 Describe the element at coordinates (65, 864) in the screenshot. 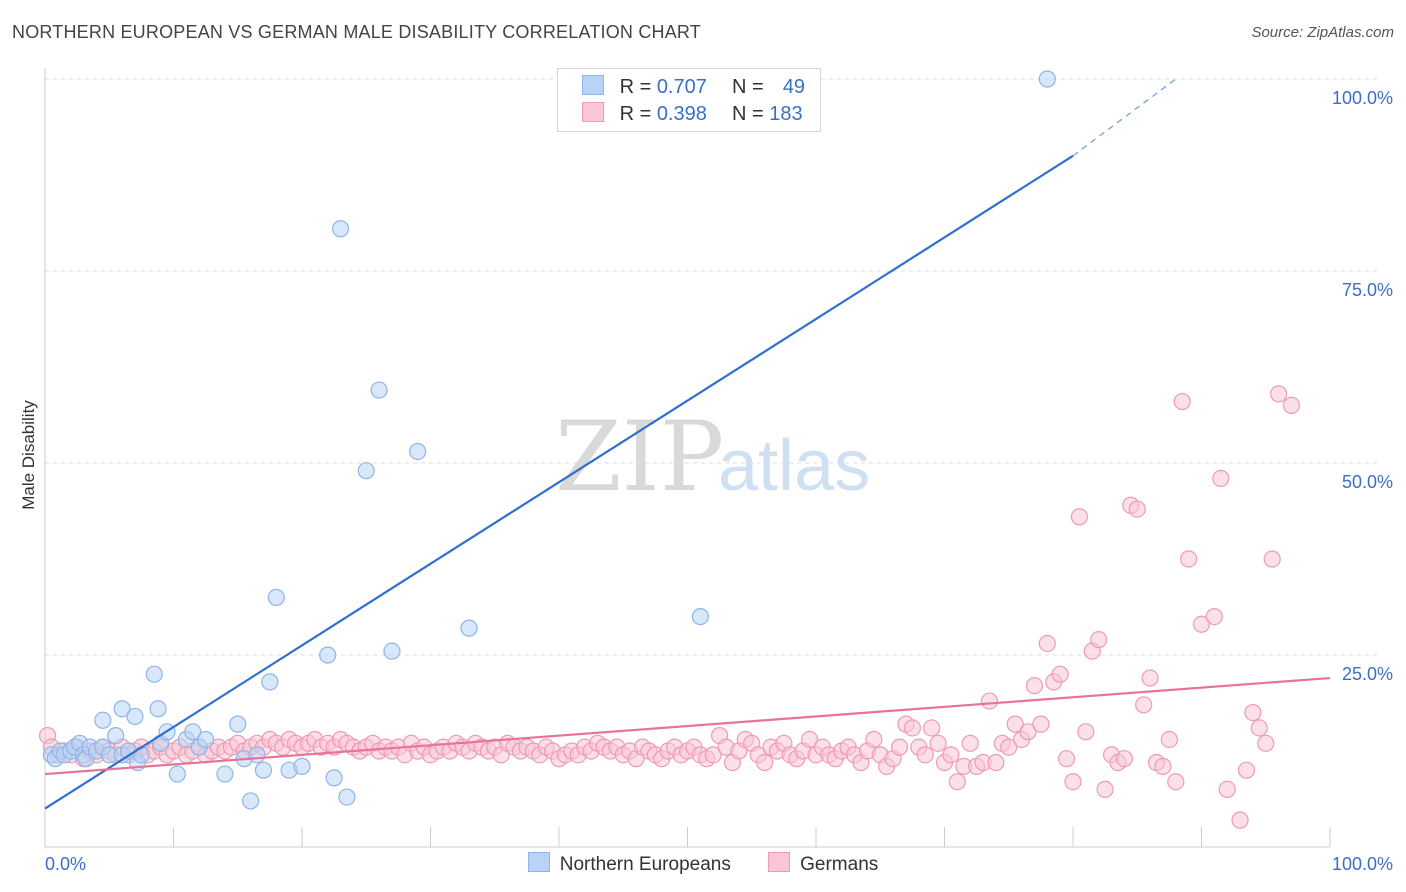

I see `x-tick-label-min: 0.0%` at that location.